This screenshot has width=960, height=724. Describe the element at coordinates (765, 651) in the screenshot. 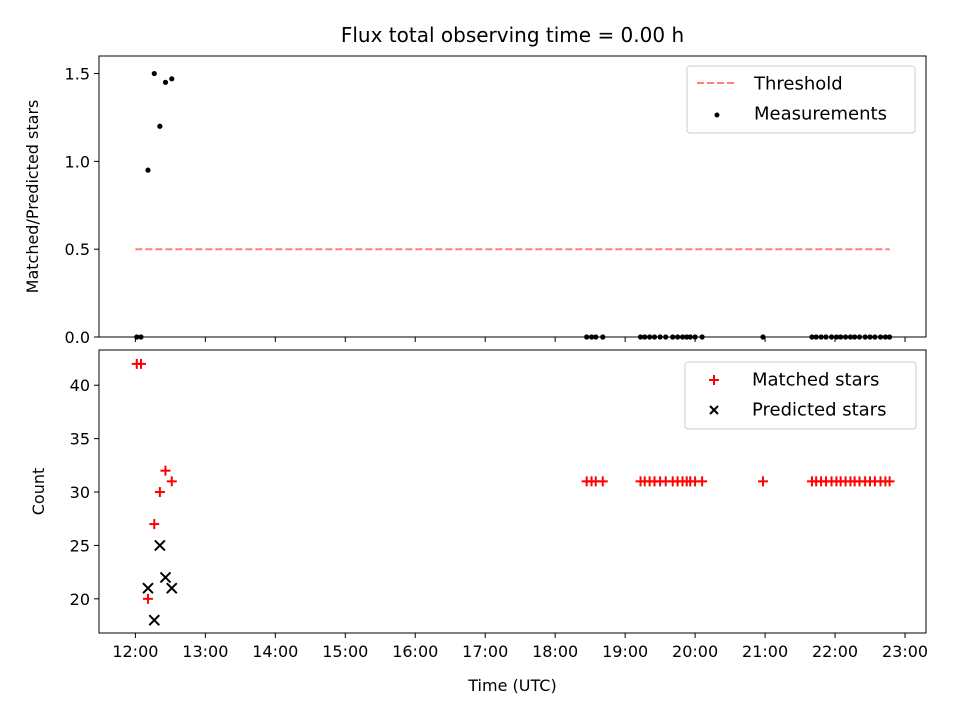

I see `x-tick-label-9: 21:00` at that location.